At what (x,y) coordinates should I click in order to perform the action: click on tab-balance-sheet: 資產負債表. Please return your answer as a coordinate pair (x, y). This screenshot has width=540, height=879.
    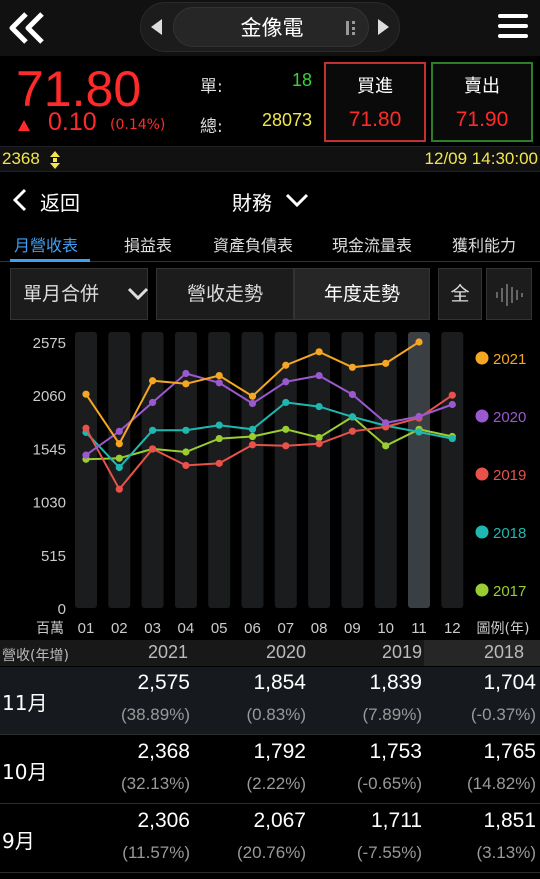
    Looking at the image, I should click on (253, 245).